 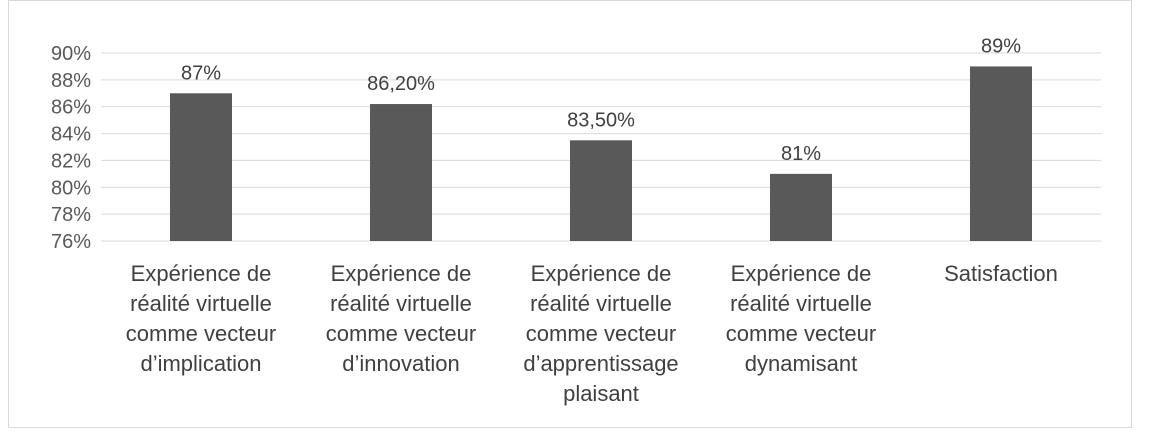 What do you see at coordinates (601, 120) in the screenshot?
I see `data-label-3: 83,50%` at bounding box center [601, 120].